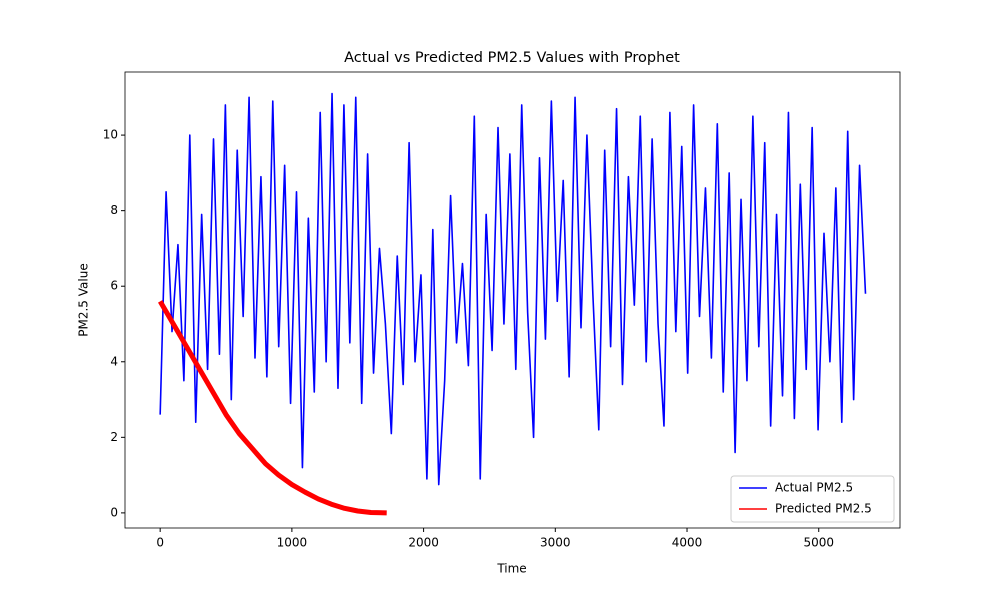 This screenshot has width=1000, height=604. Describe the element at coordinates (292, 543) in the screenshot. I see `x-tick-label: 1000` at that location.